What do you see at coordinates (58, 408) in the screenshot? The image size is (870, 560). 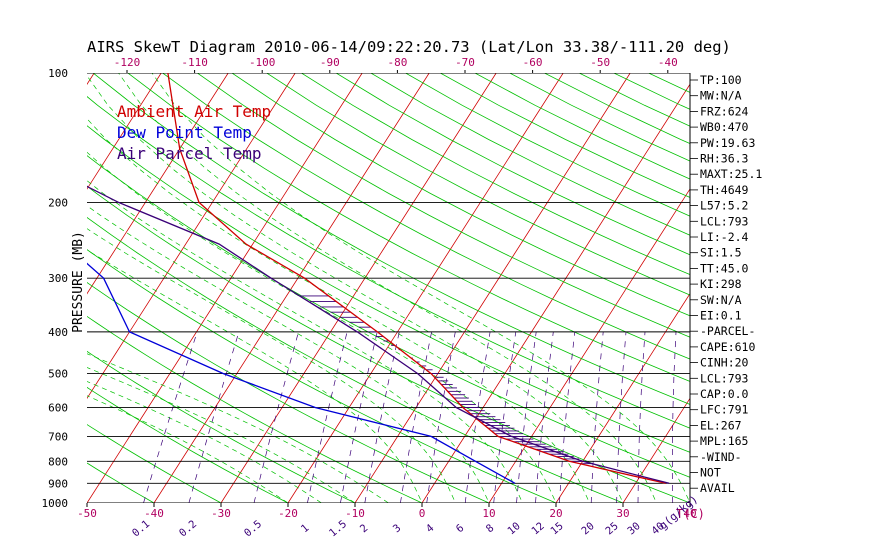 I see `pressure-tick-label: 600` at bounding box center [58, 408].